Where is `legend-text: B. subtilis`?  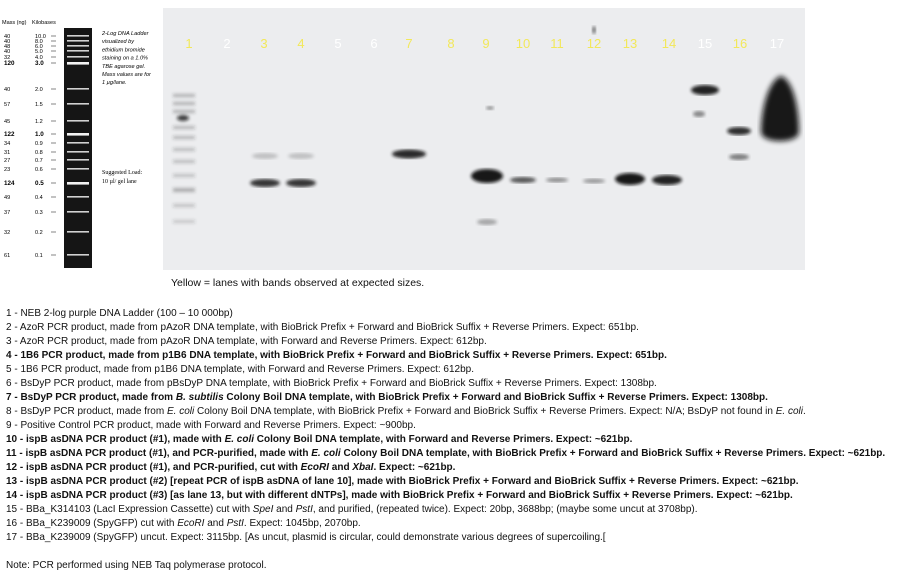
legend-text: B. subtilis is located at coordinates (199, 397).